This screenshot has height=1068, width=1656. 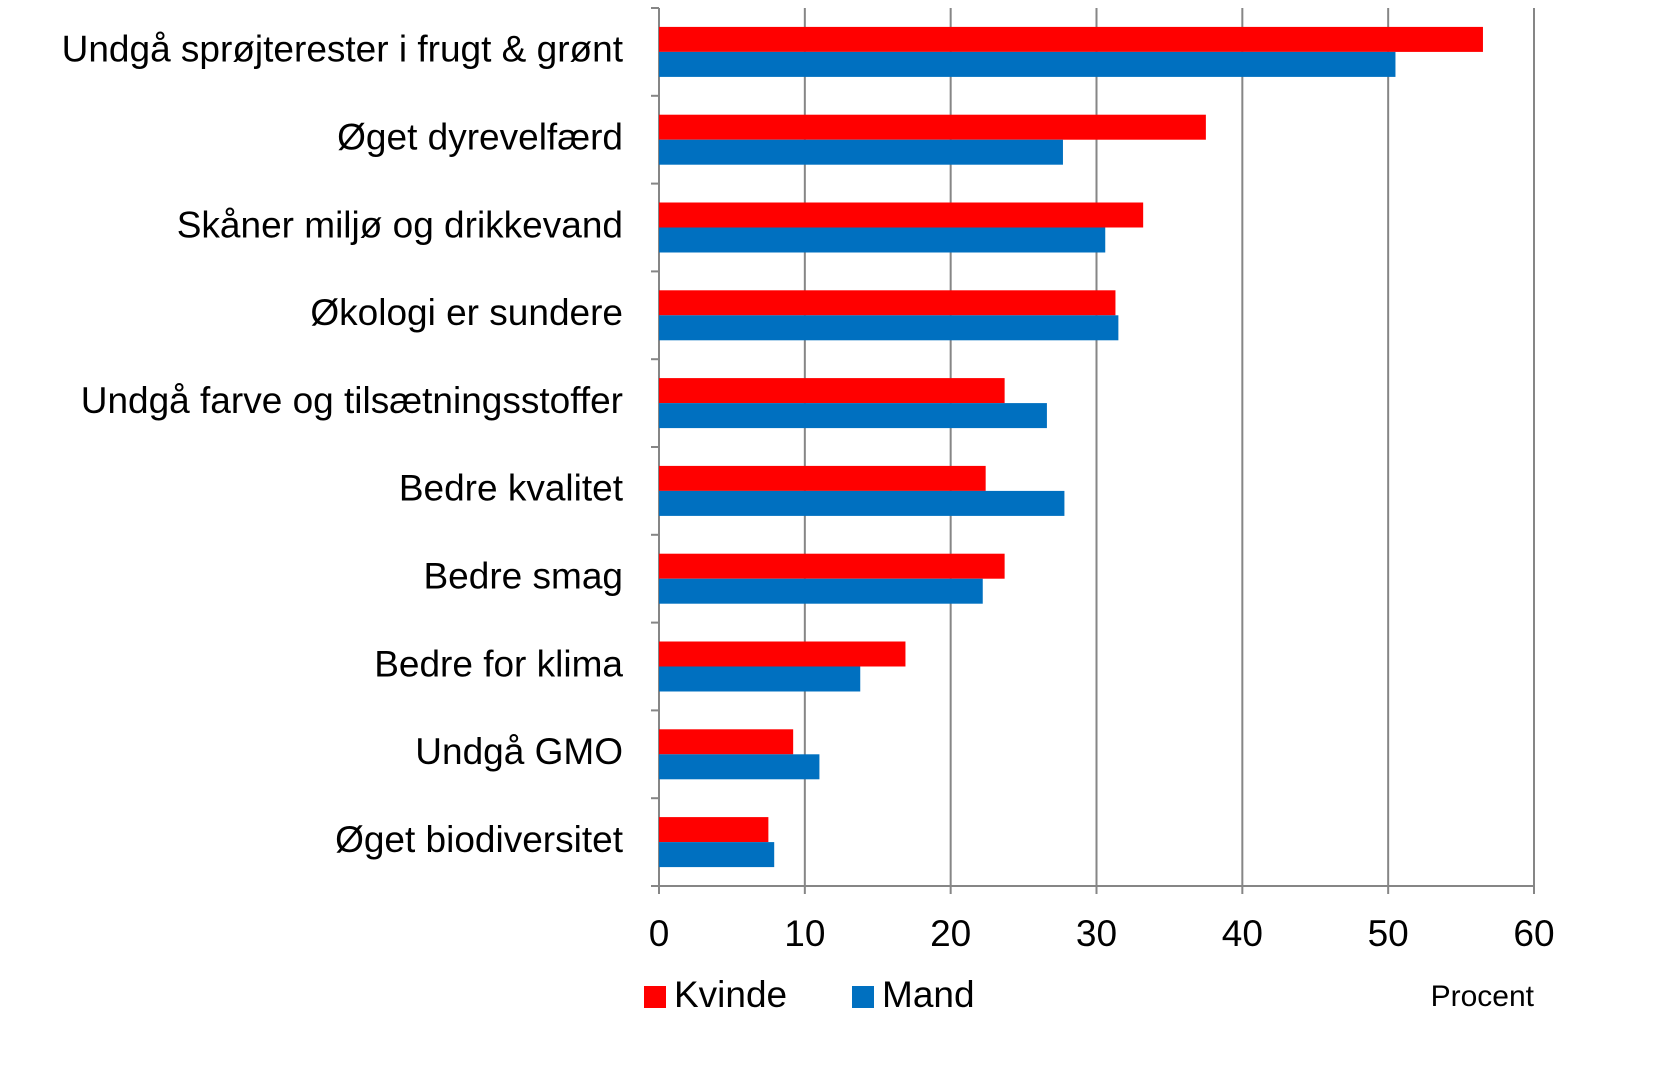 What do you see at coordinates (730, 994) in the screenshot?
I see `legend-label: Kvinde` at bounding box center [730, 994].